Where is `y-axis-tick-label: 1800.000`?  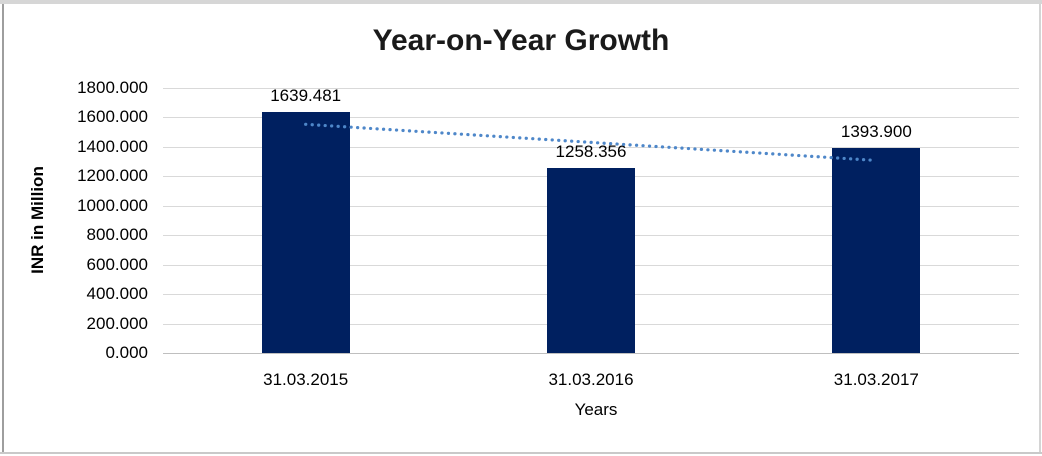
y-axis-tick-label: 1800.000 is located at coordinates (112, 87).